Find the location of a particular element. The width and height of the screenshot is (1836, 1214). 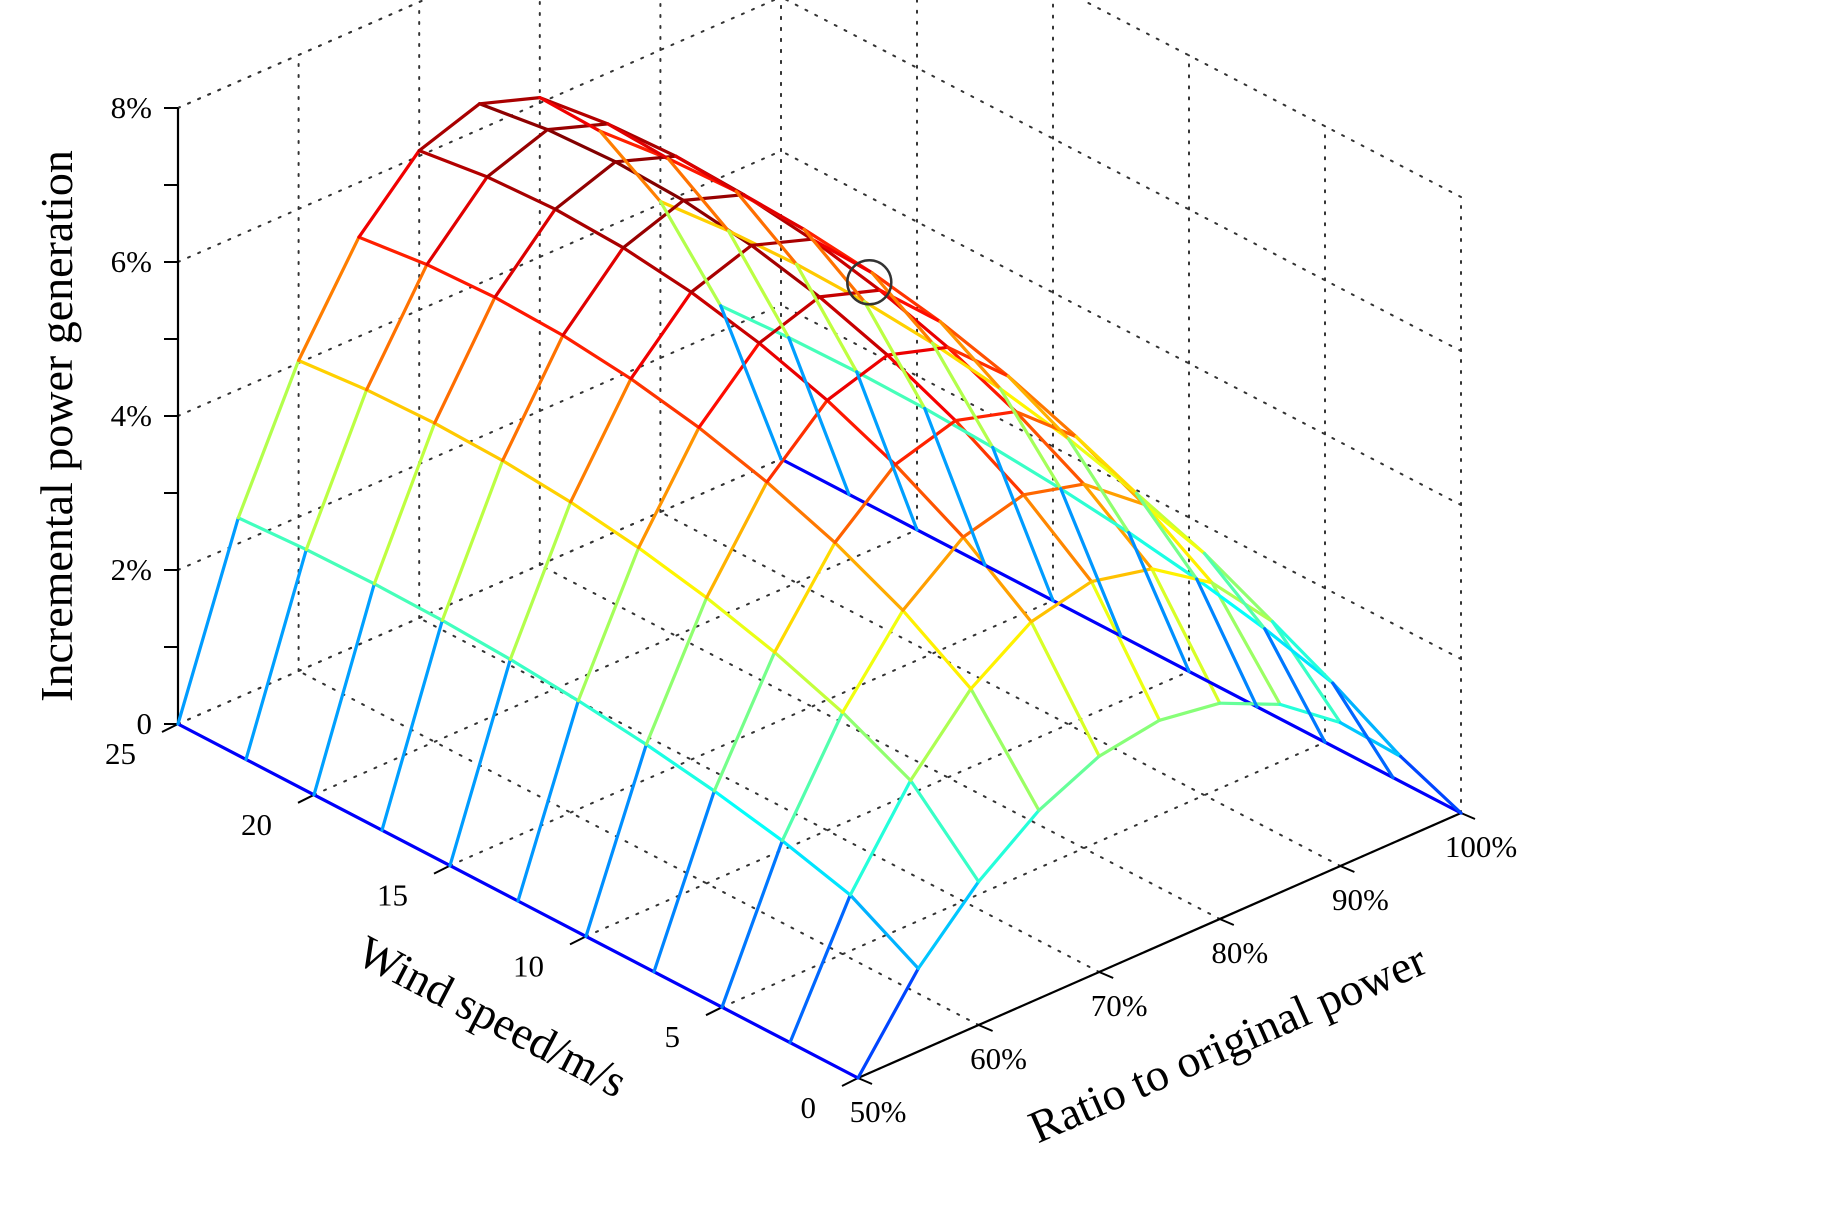

wind-tick-label: 0 is located at coordinates (809, 1107).